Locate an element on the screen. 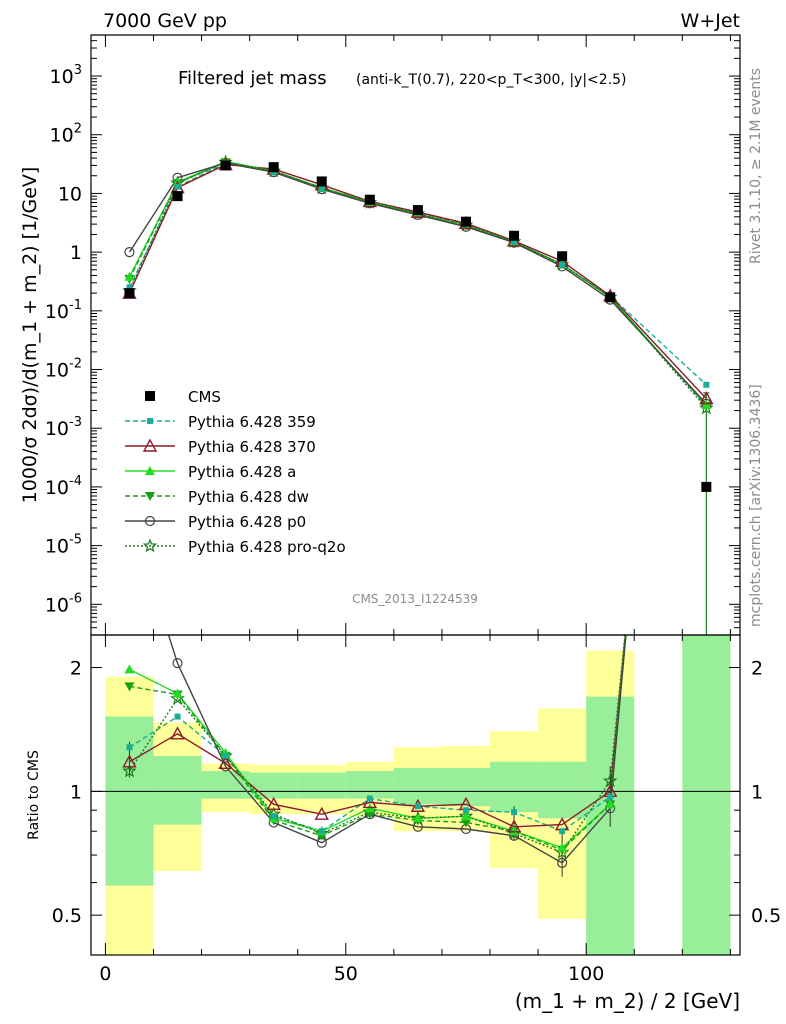 The width and height of the screenshot is (786, 1024). ratio-y-tick-label: 1 is located at coordinates (76, 792).